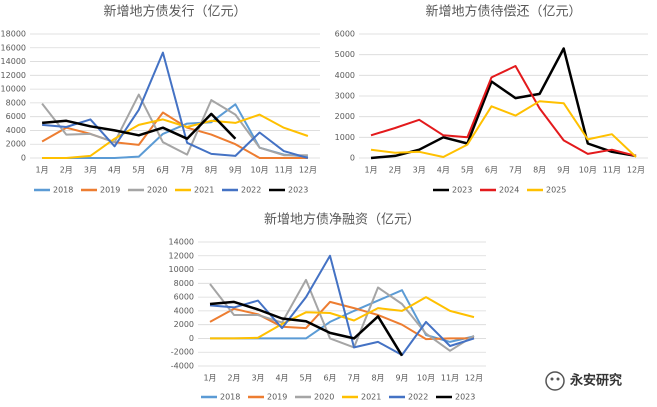  I want to click on watermark: 永安研究, so click(595, 381).